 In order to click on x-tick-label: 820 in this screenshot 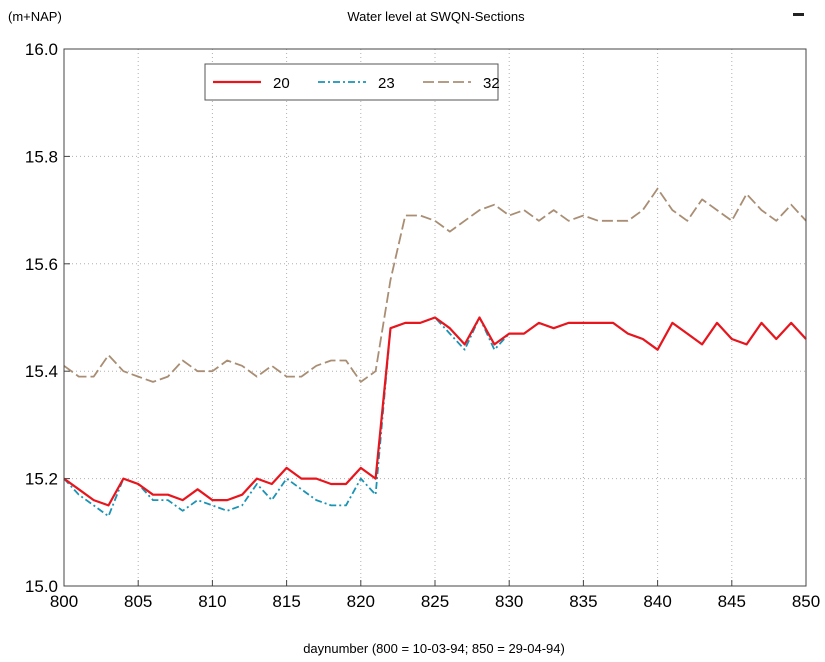, I will do `click(361, 601)`.